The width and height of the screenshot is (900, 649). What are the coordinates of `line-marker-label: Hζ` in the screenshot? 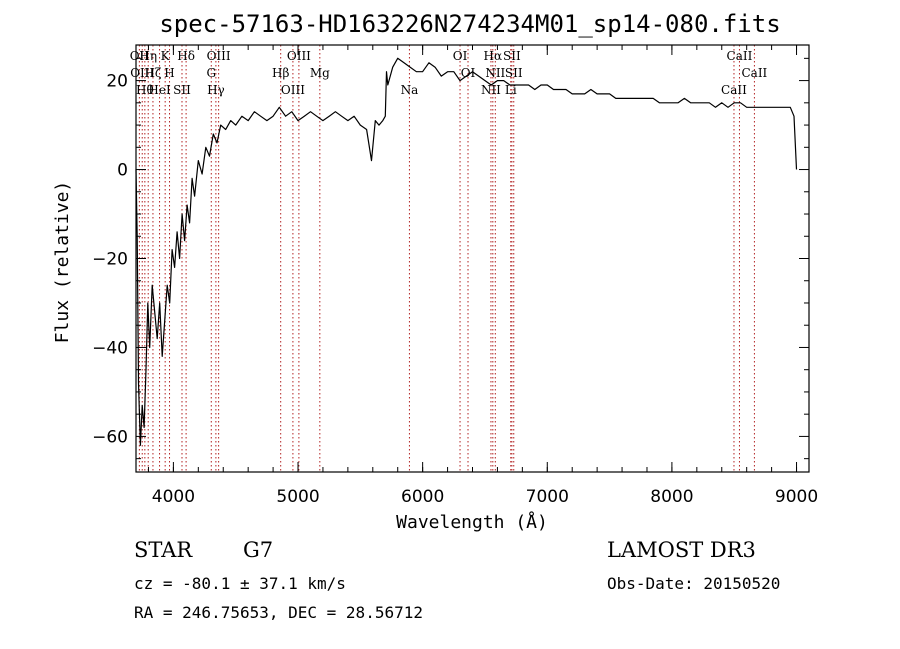 It's located at (152, 73).